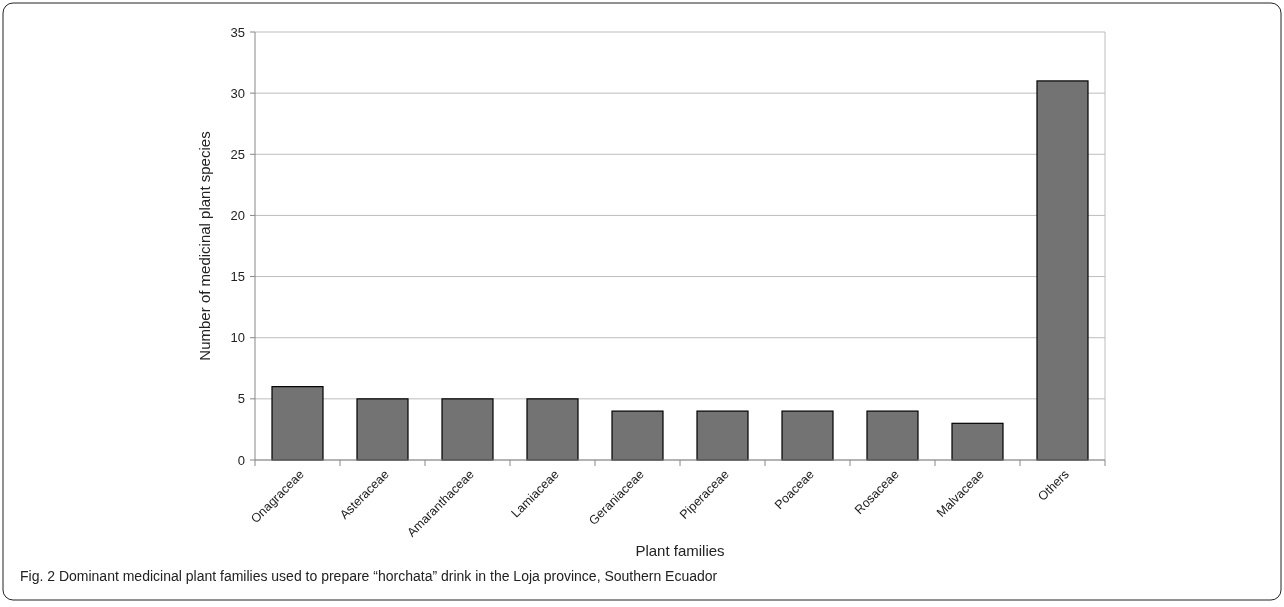 This screenshot has width=1284, height=607. Describe the element at coordinates (369, 576) in the screenshot. I see `caption: Fig. 2 Dominant medicinal plant families used to prepare “horchata” drink in the Loja province, Southern Ecuador` at that location.